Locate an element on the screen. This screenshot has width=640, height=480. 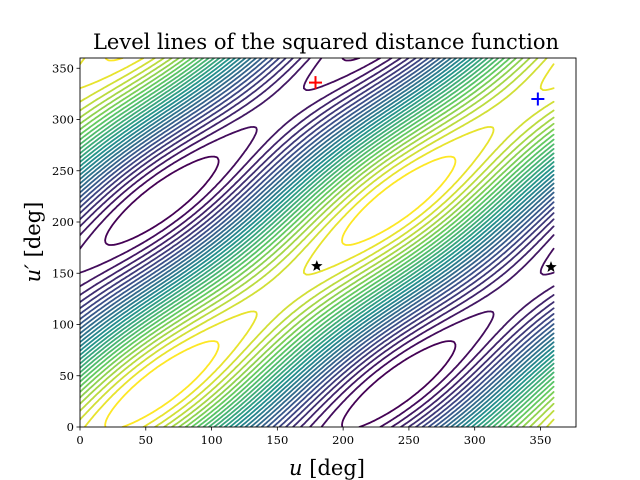
y-axis-unit: [deg] is located at coordinates (33, 230).